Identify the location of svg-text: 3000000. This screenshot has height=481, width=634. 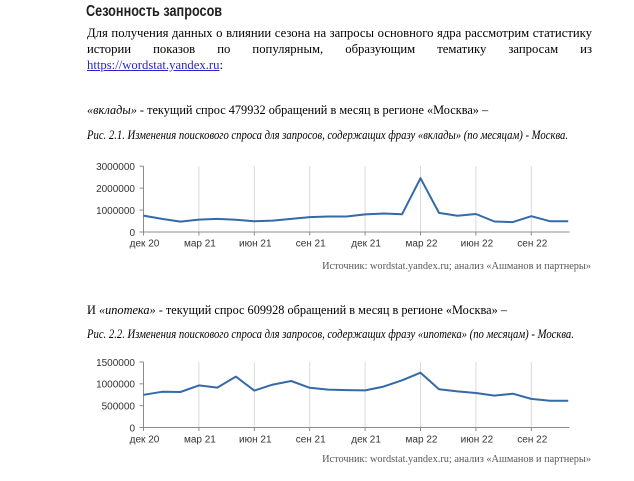
(115, 167).